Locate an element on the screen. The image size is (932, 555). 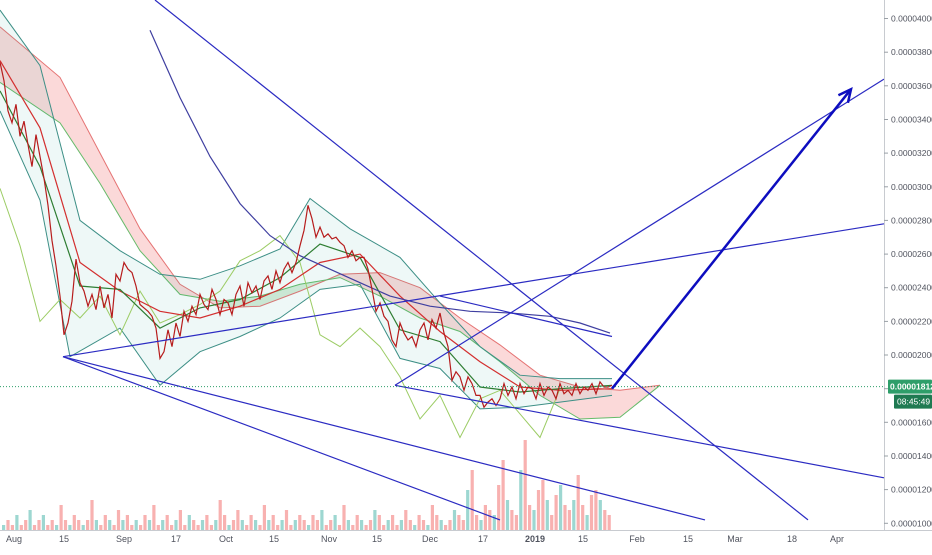
y-tick-label: 0.00003000 is located at coordinates (911, 187).